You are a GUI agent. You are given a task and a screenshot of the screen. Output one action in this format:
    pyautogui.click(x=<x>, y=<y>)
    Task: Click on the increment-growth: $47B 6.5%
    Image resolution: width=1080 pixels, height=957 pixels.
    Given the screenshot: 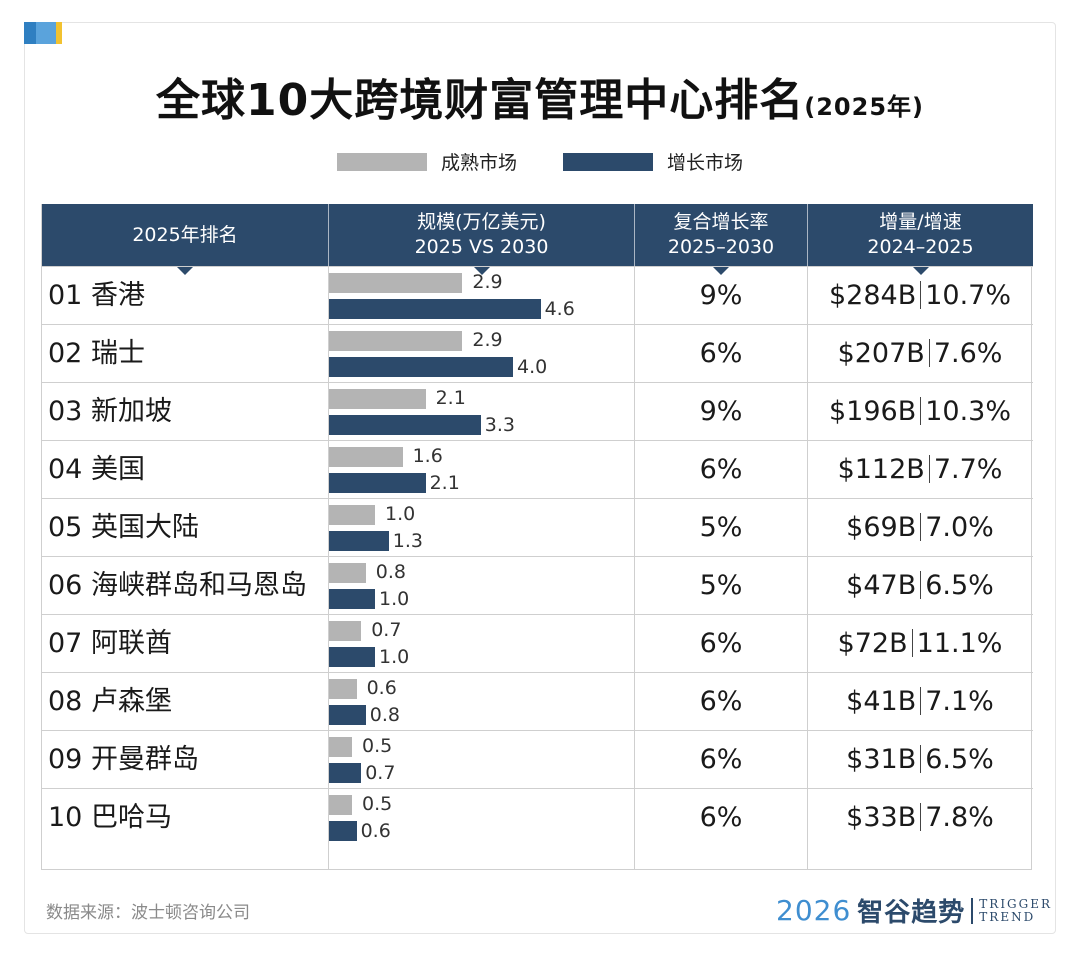 What is the action you would take?
    pyautogui.click(x=920, y=586)
    